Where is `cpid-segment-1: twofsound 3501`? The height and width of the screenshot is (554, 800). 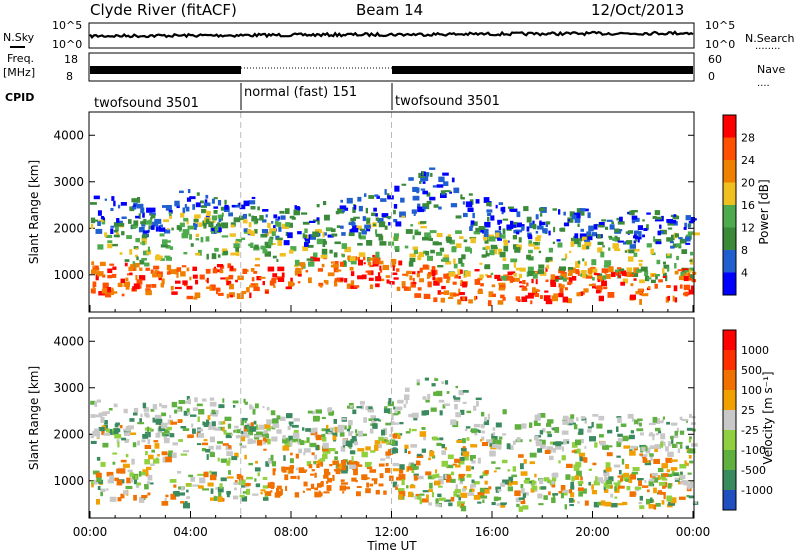 cpid-segment-1: twofsound 3501 is located at coordinates (146, 103).